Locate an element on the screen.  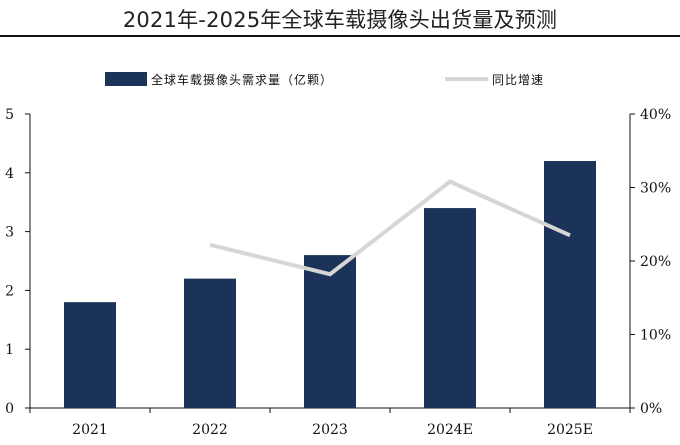
x-tick-label: 2022 is located at coordinates (210, 430).